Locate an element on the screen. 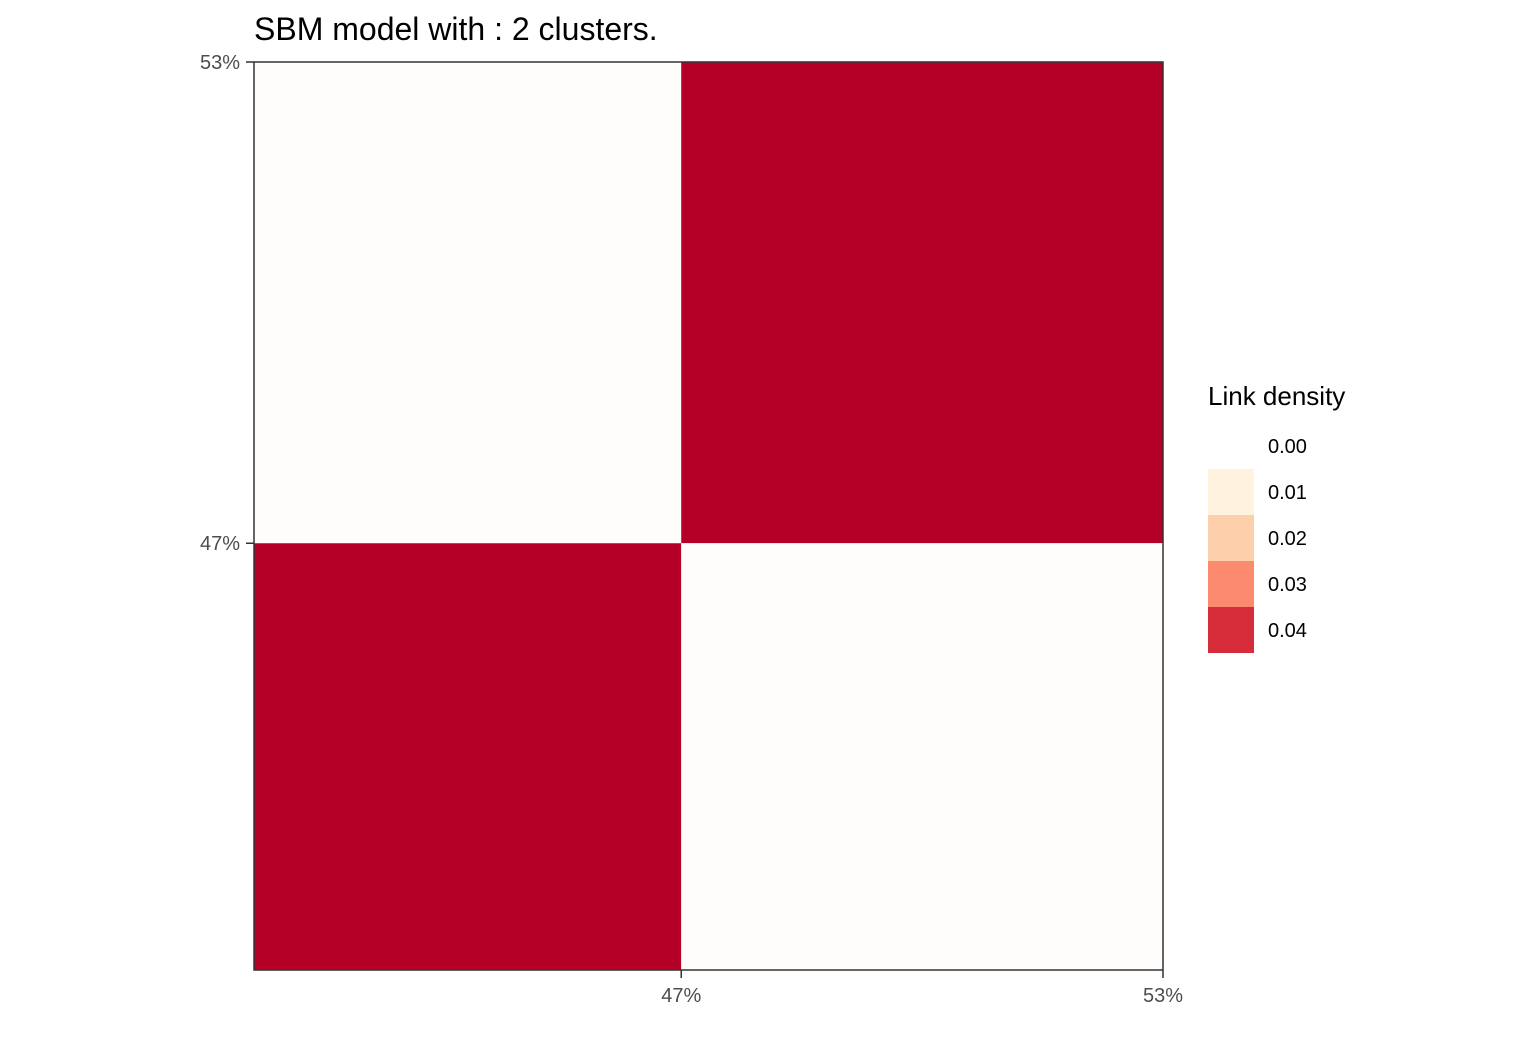  x-tick-label: 53% is located at coordinates (1163, 996).